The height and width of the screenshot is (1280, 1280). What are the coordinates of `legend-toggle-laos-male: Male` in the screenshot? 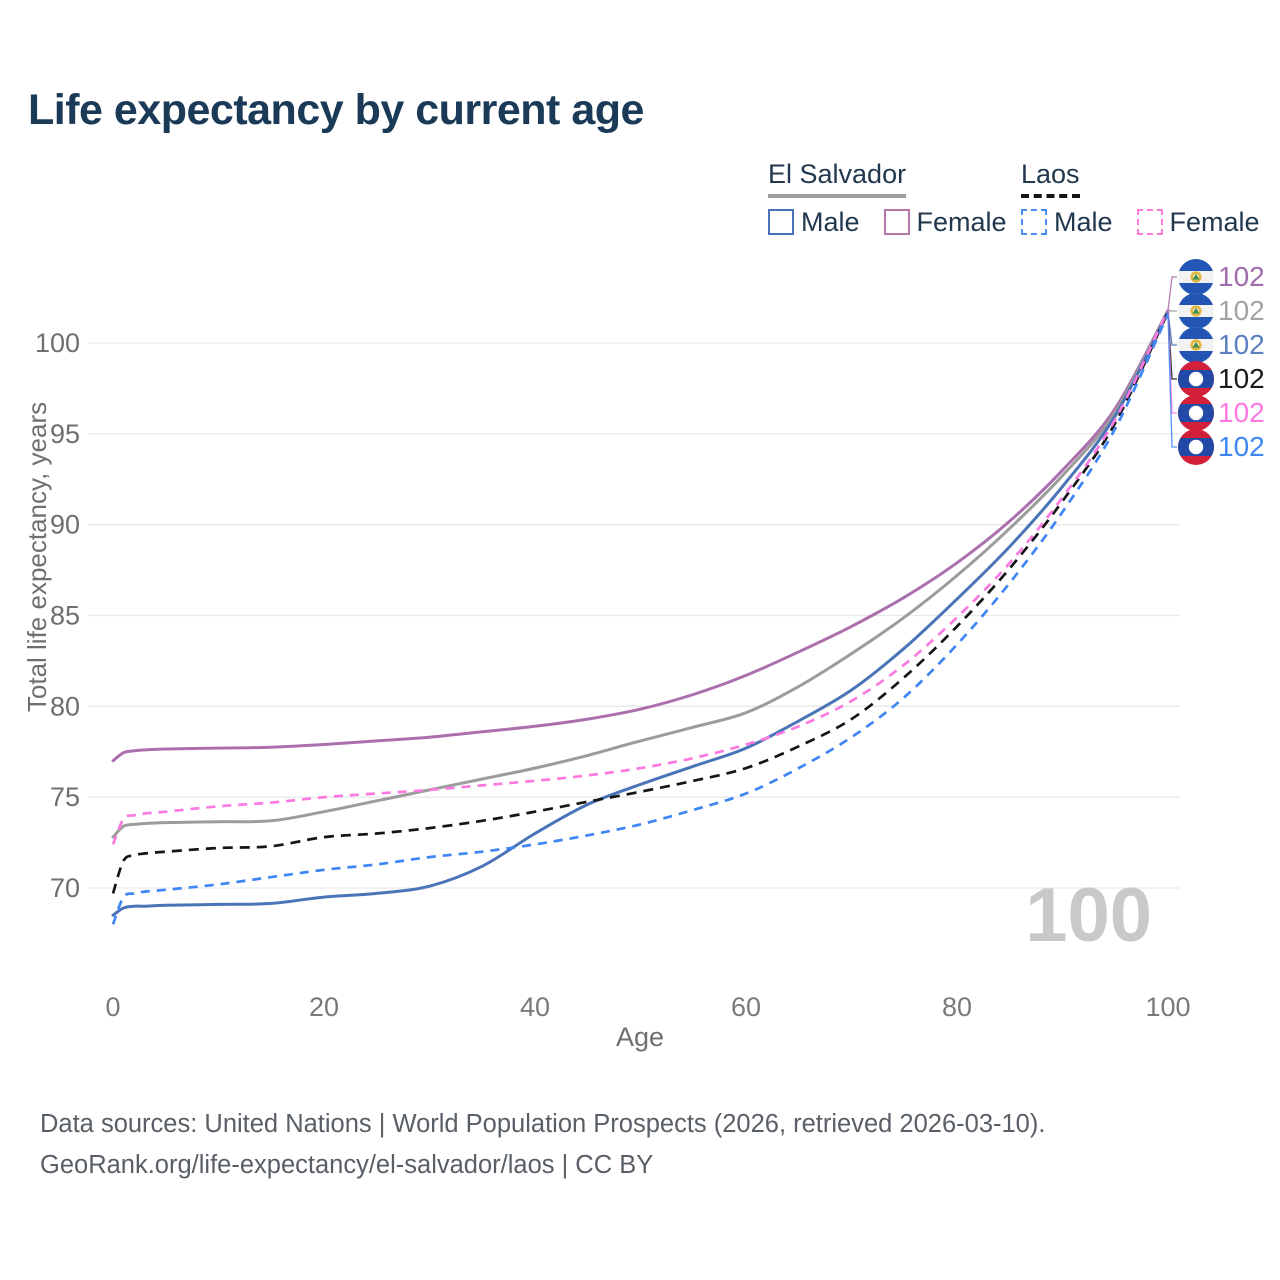 It's located at (1067, 222).